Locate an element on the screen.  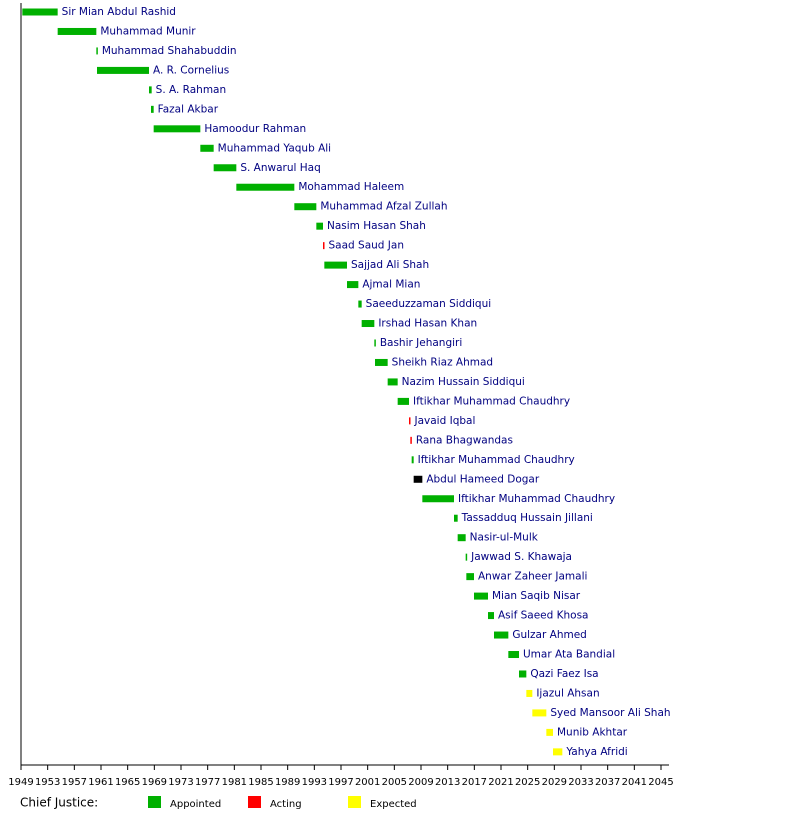
bar-label: Irshad Hasan Khan is located at coordinates (427, 324).